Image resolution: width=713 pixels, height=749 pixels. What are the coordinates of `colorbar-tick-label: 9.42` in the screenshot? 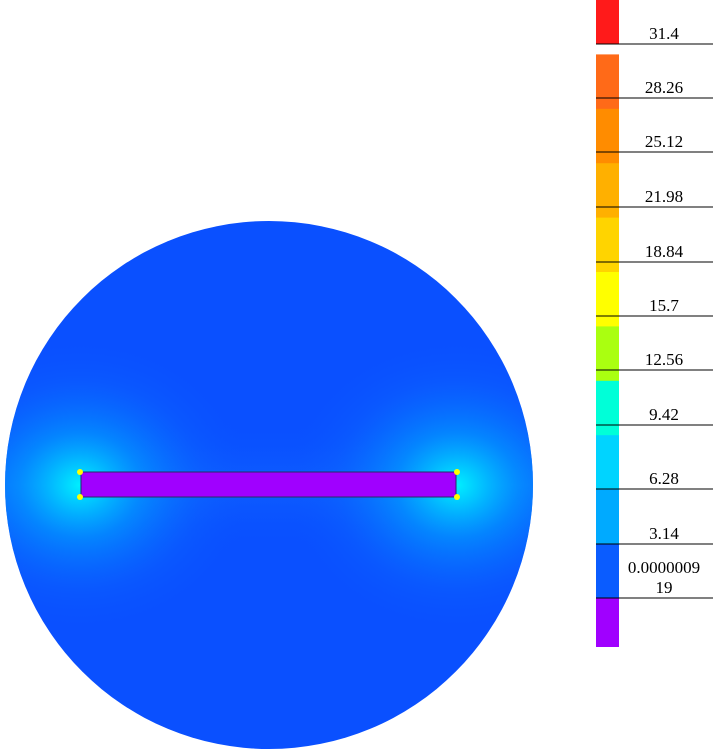 It's located at (664, 414).